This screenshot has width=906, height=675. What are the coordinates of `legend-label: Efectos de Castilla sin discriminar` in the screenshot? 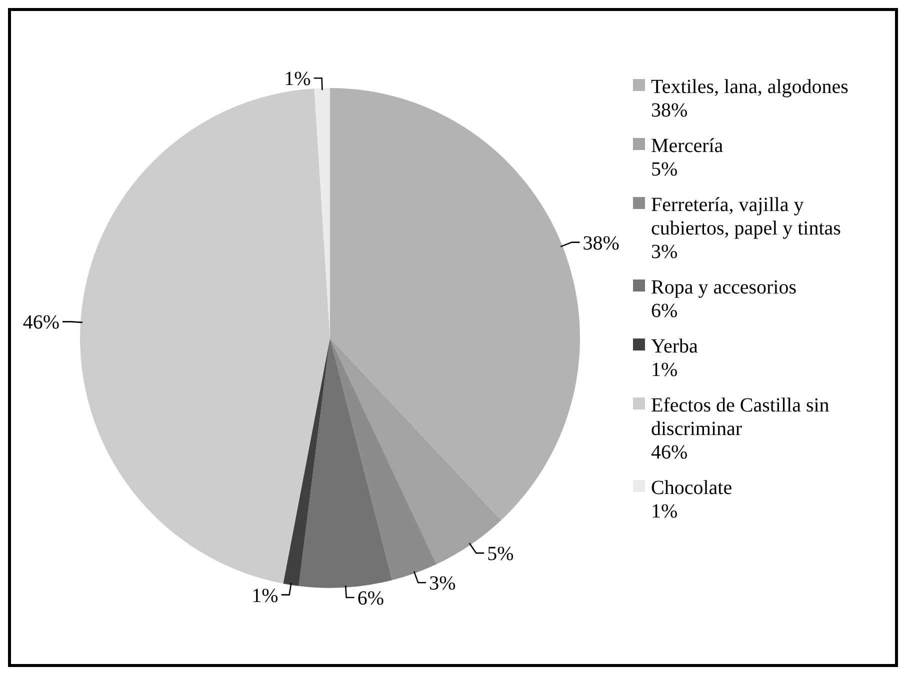 It's located at (740, 417).